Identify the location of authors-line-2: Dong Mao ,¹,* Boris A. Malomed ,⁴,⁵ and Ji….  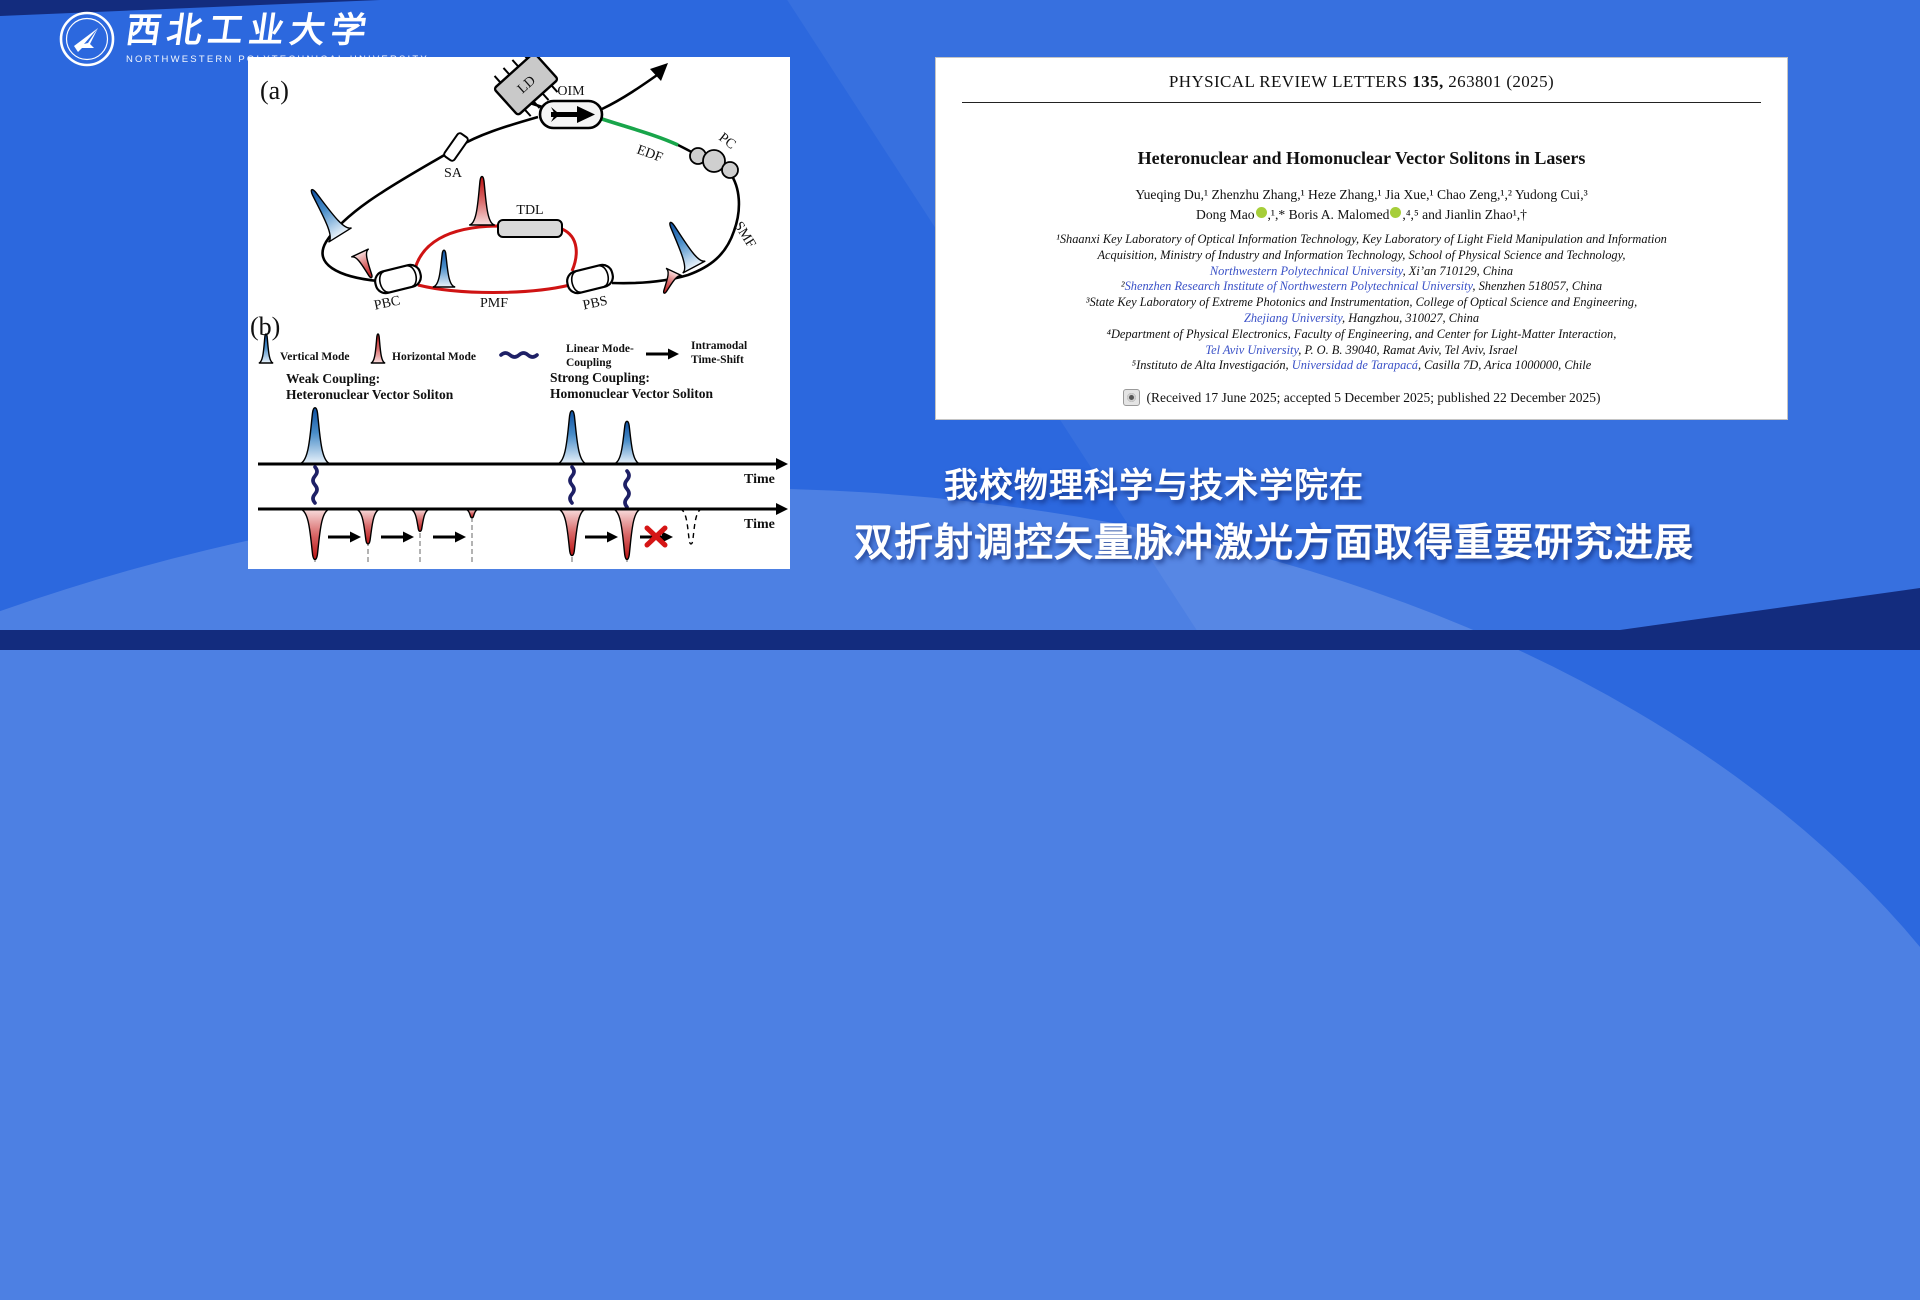
(1361, 215).